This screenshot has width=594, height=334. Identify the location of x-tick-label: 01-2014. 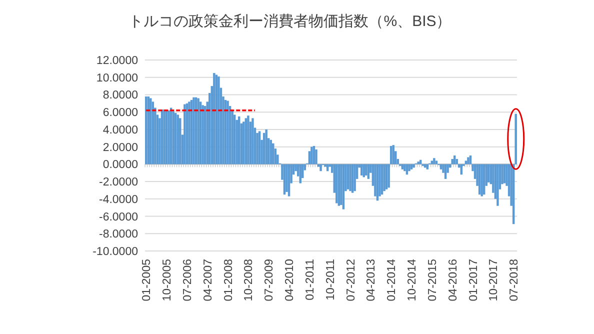
(392, 280).